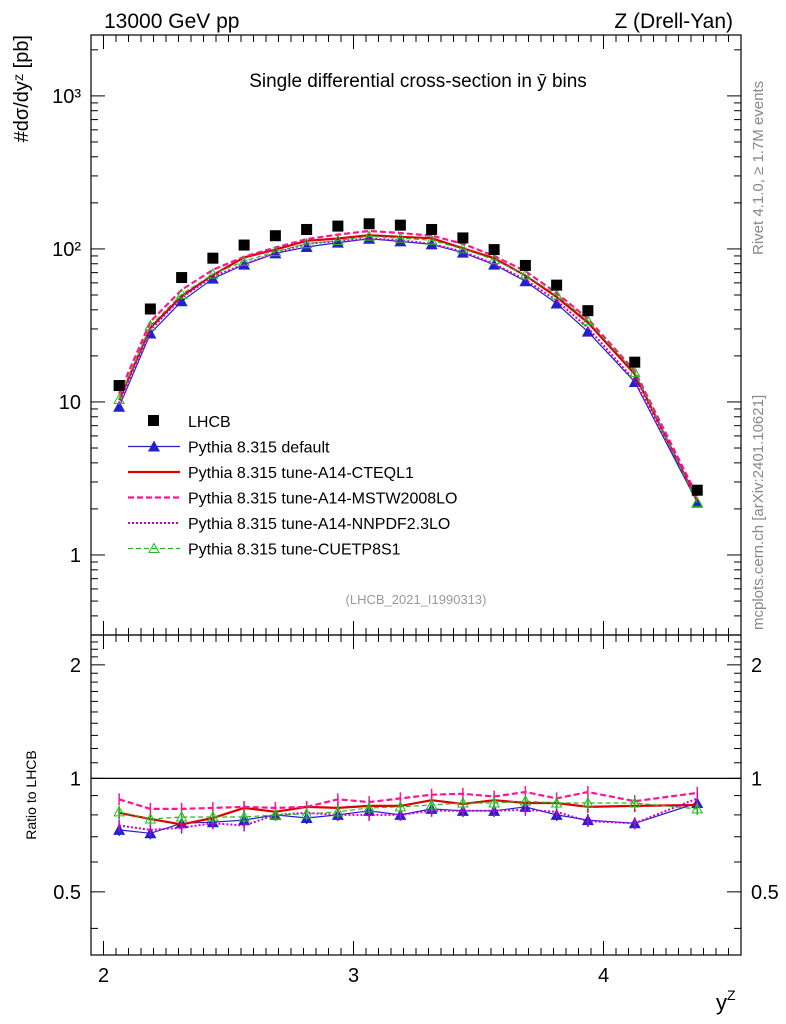 The height and width of the screenshot is (1024, 786). Describe the element at coordinates (756, 666) in the screenshot. I see `y-tick-label-ratio-right: 2` at that location.